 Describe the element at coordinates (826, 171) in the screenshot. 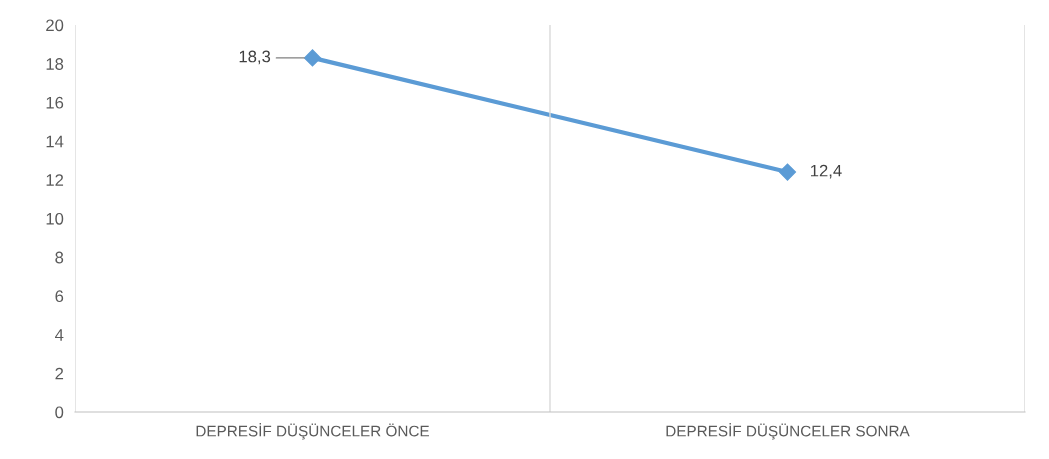

I see `data-label: 12,4` at that location.